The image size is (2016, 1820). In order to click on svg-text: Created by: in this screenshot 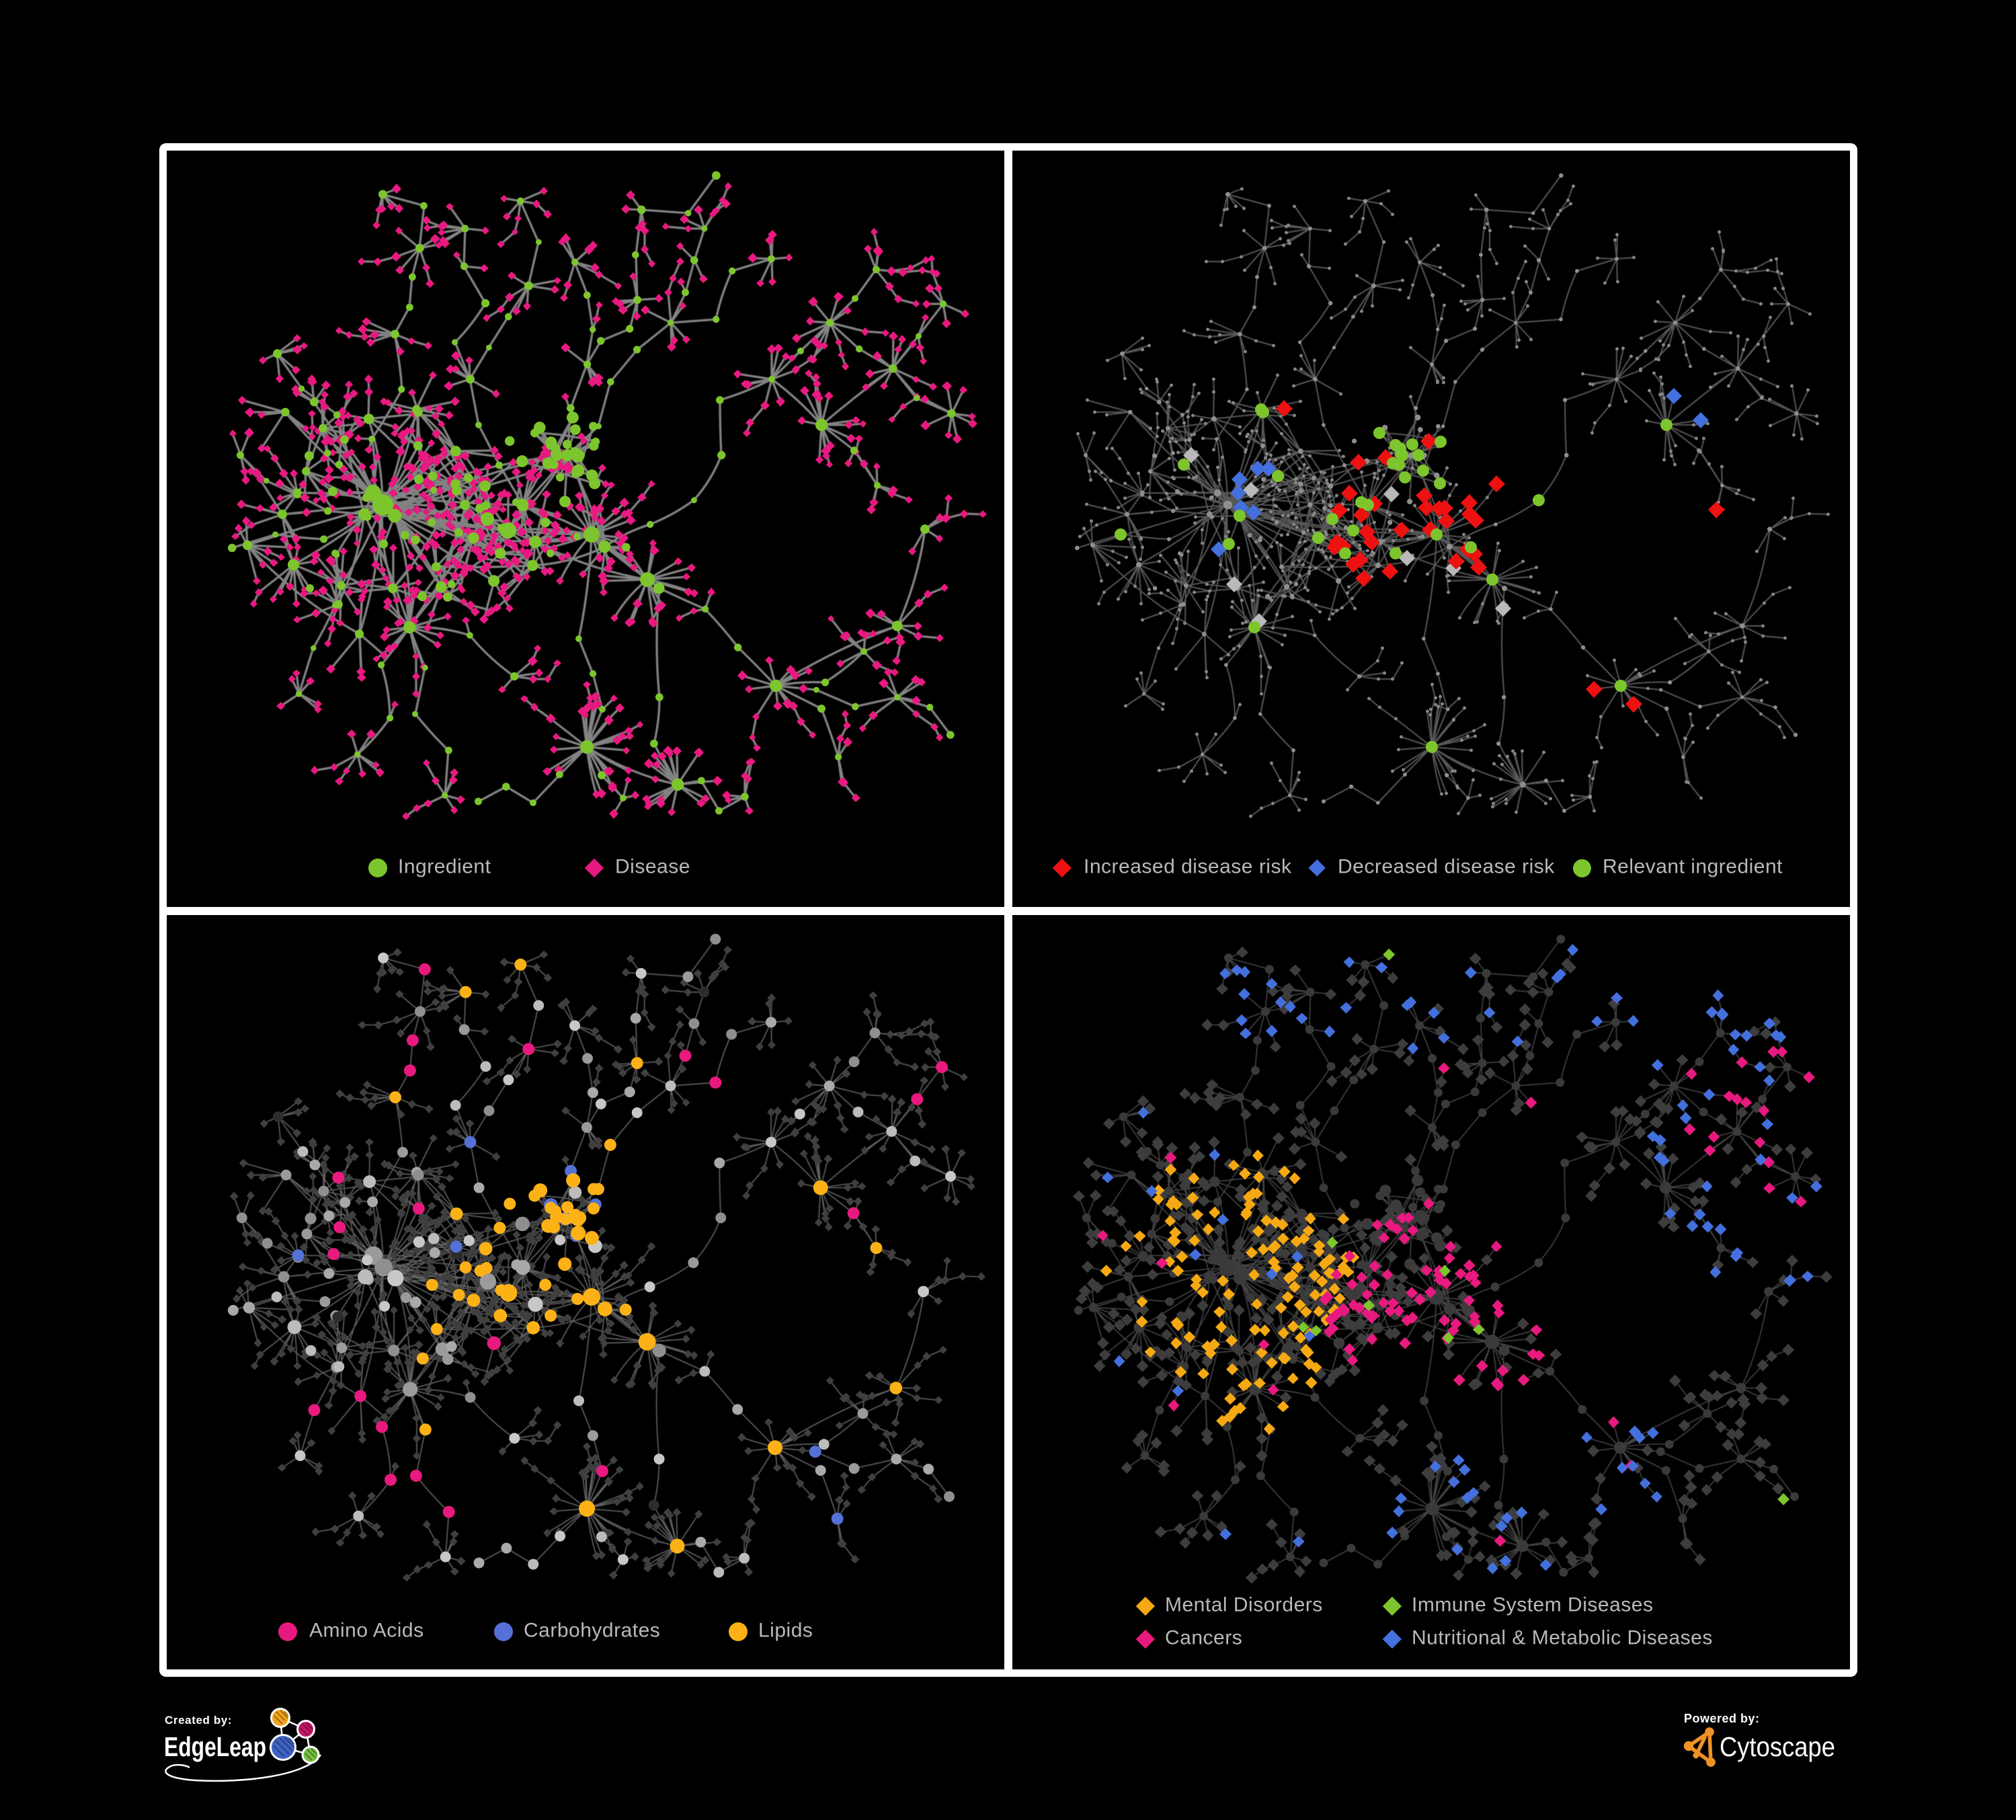, I will do `click(198, 1720)`.